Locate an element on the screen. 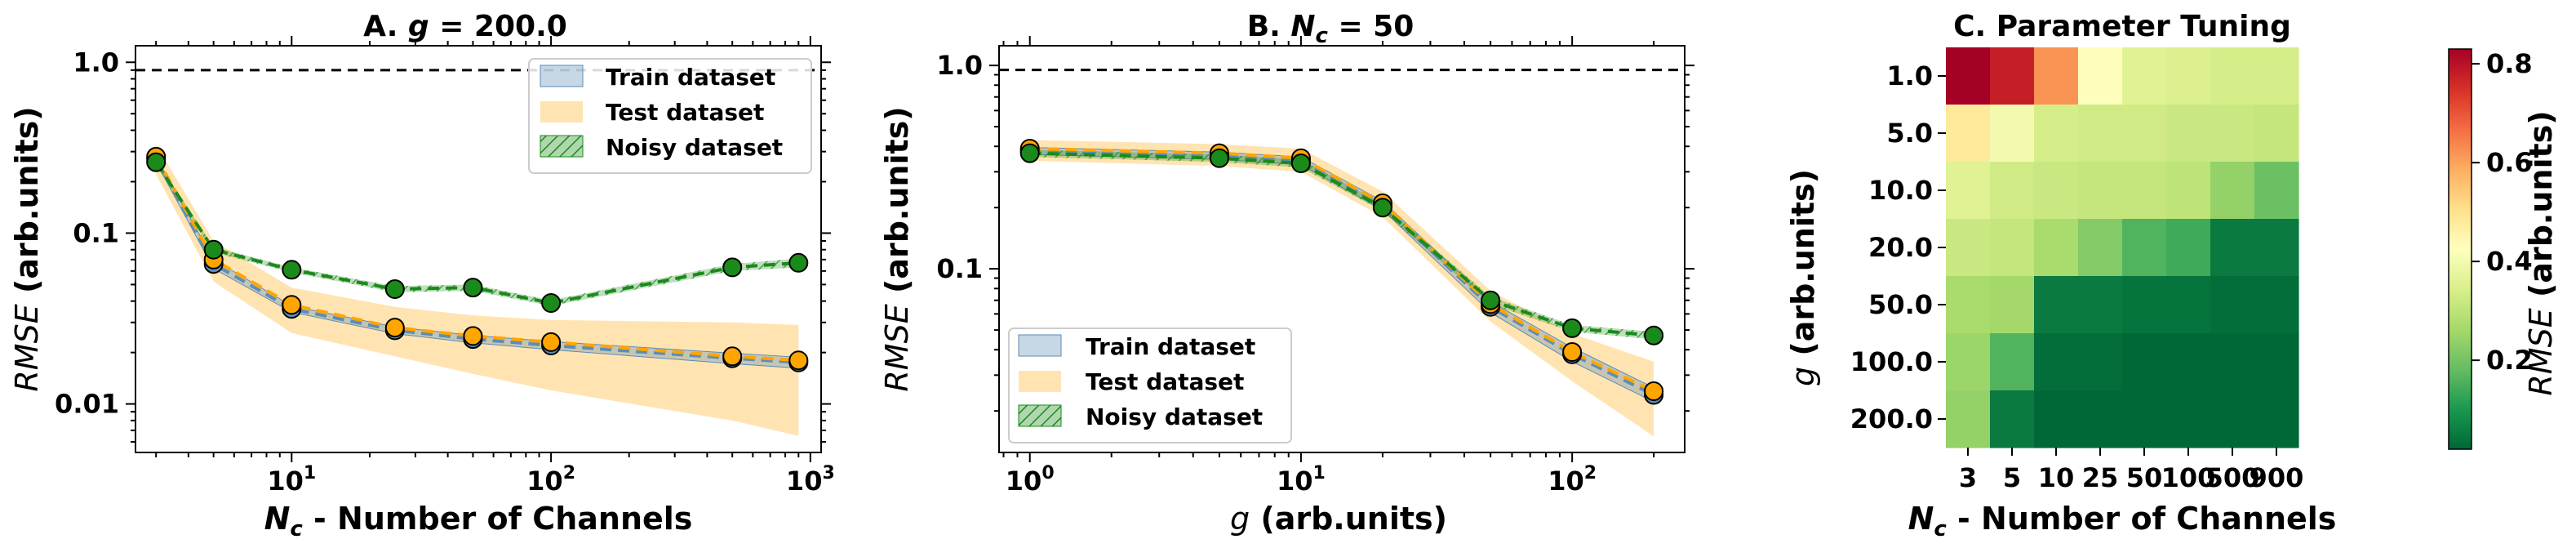  c-y-tick-label: 20.0 is located at coordinates (1900, 248).